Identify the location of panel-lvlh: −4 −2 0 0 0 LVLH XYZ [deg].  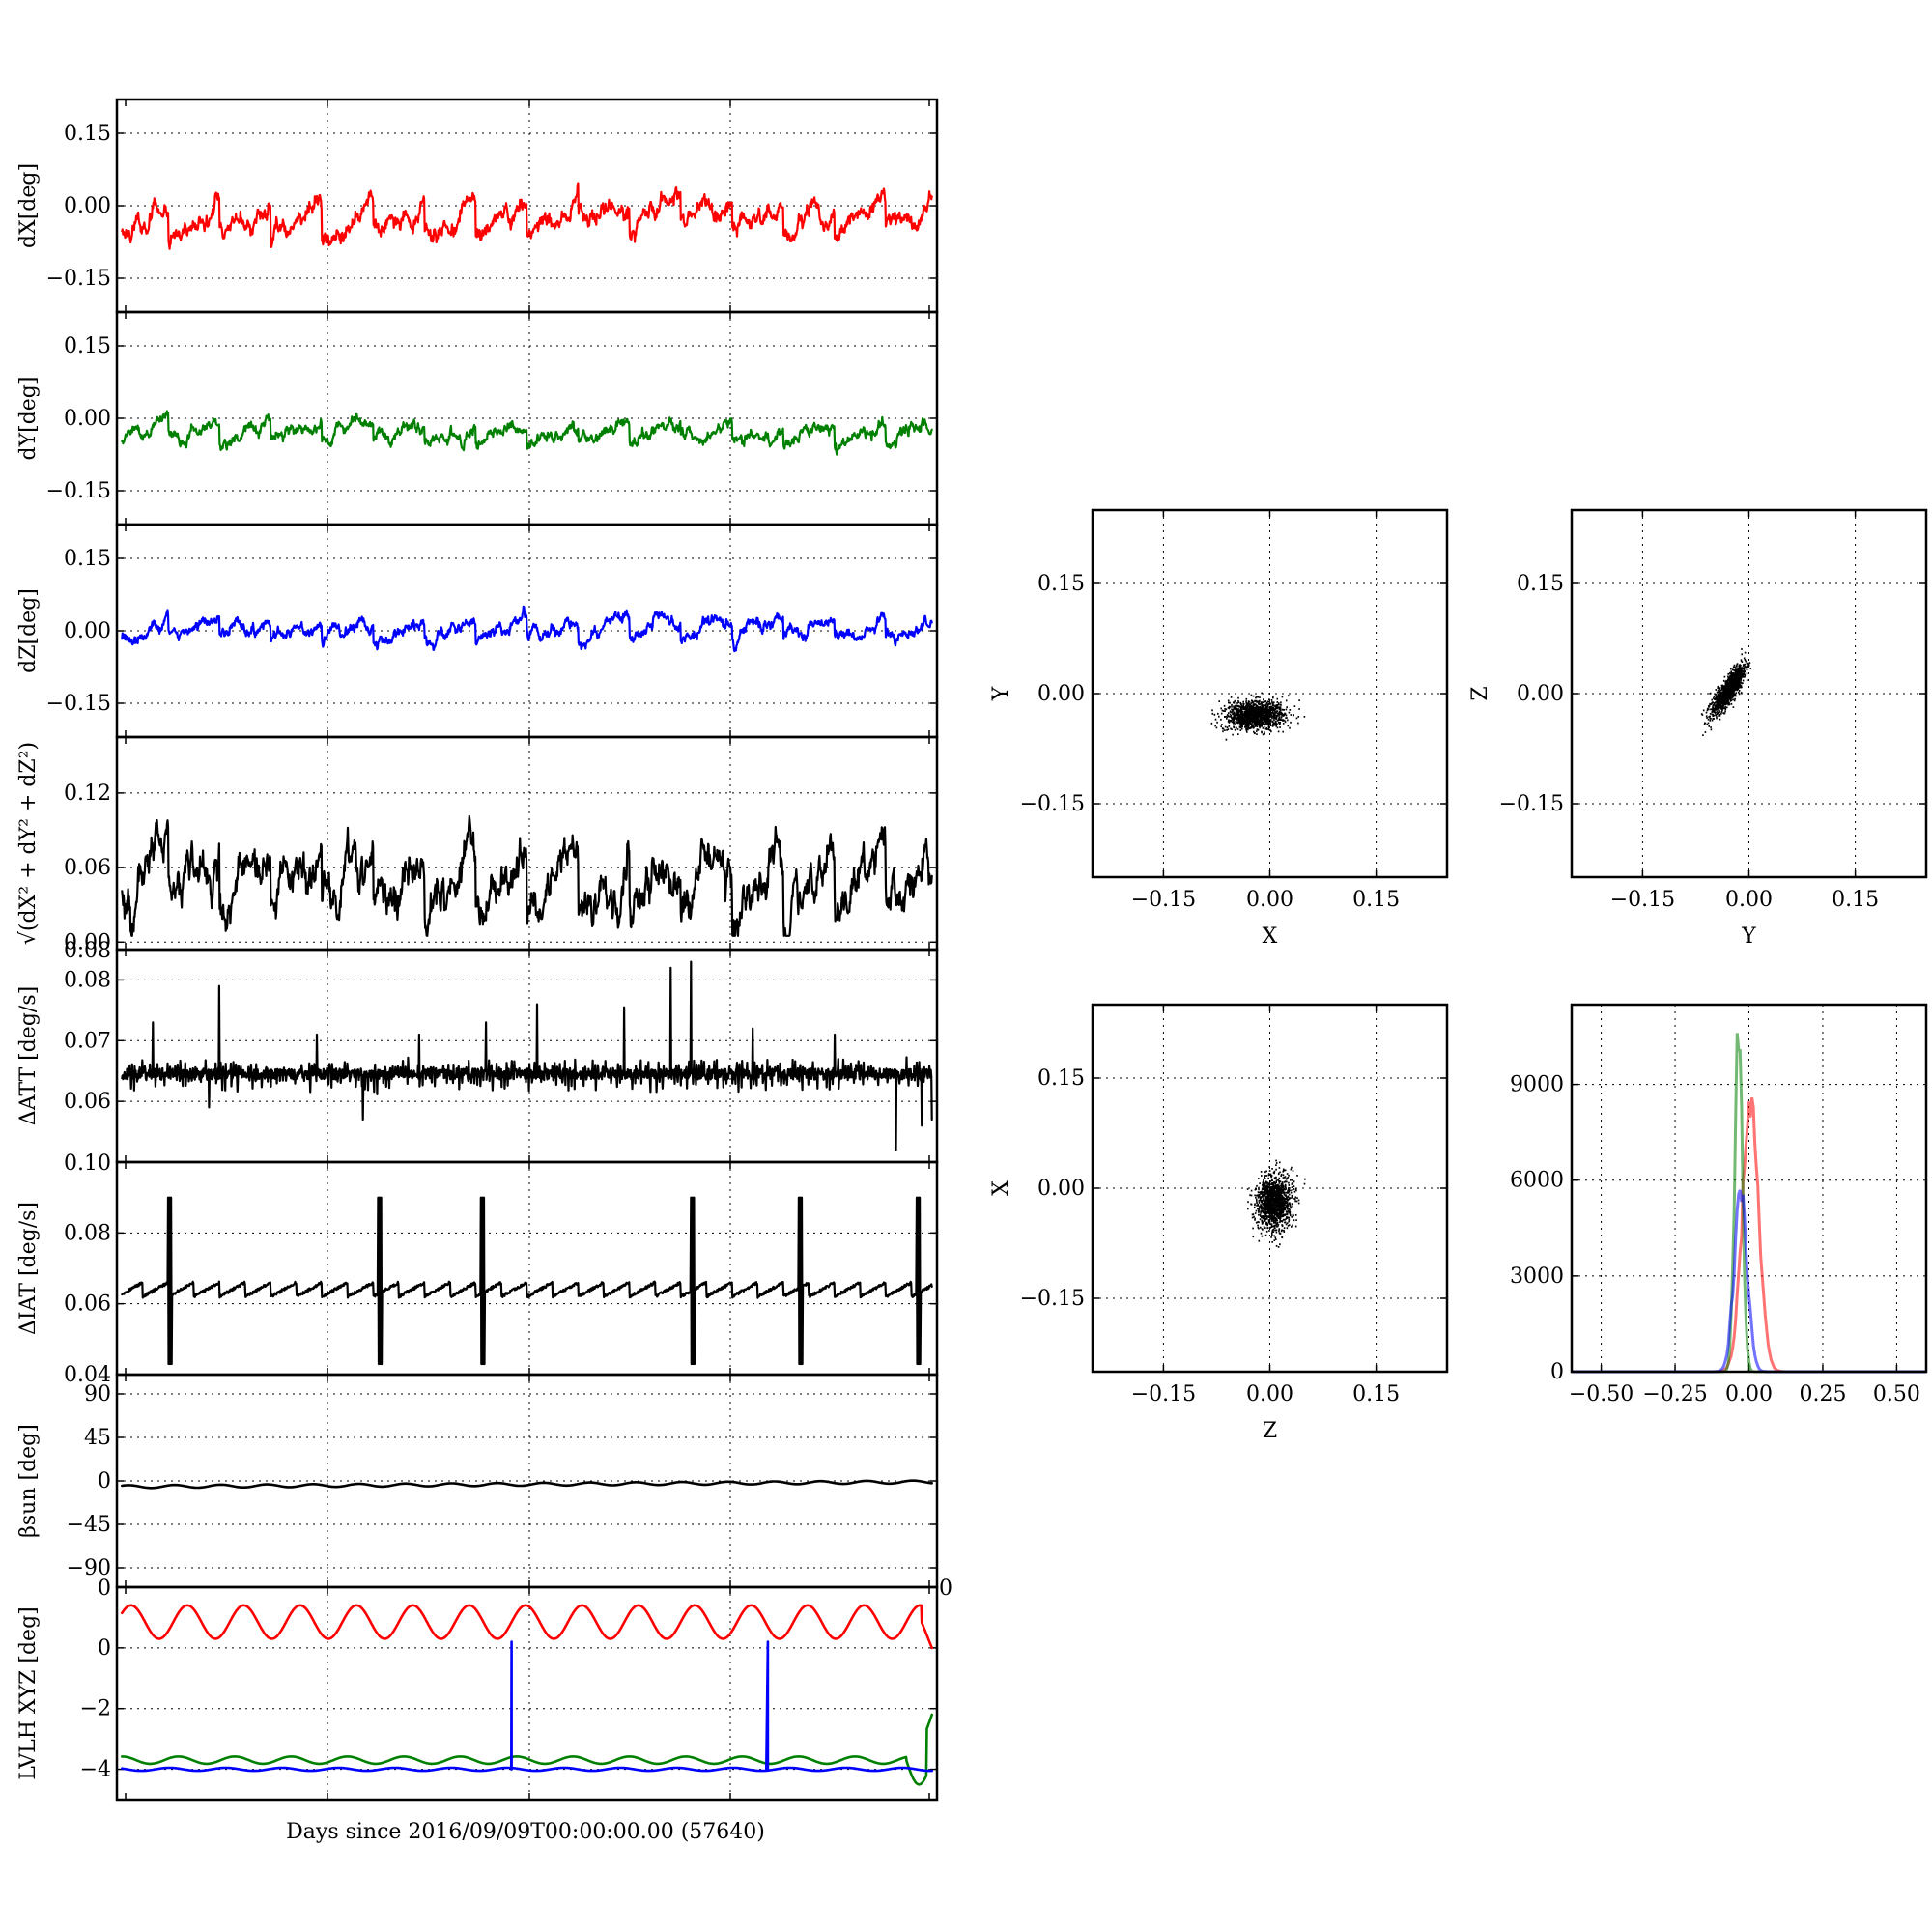
(484, 1689).